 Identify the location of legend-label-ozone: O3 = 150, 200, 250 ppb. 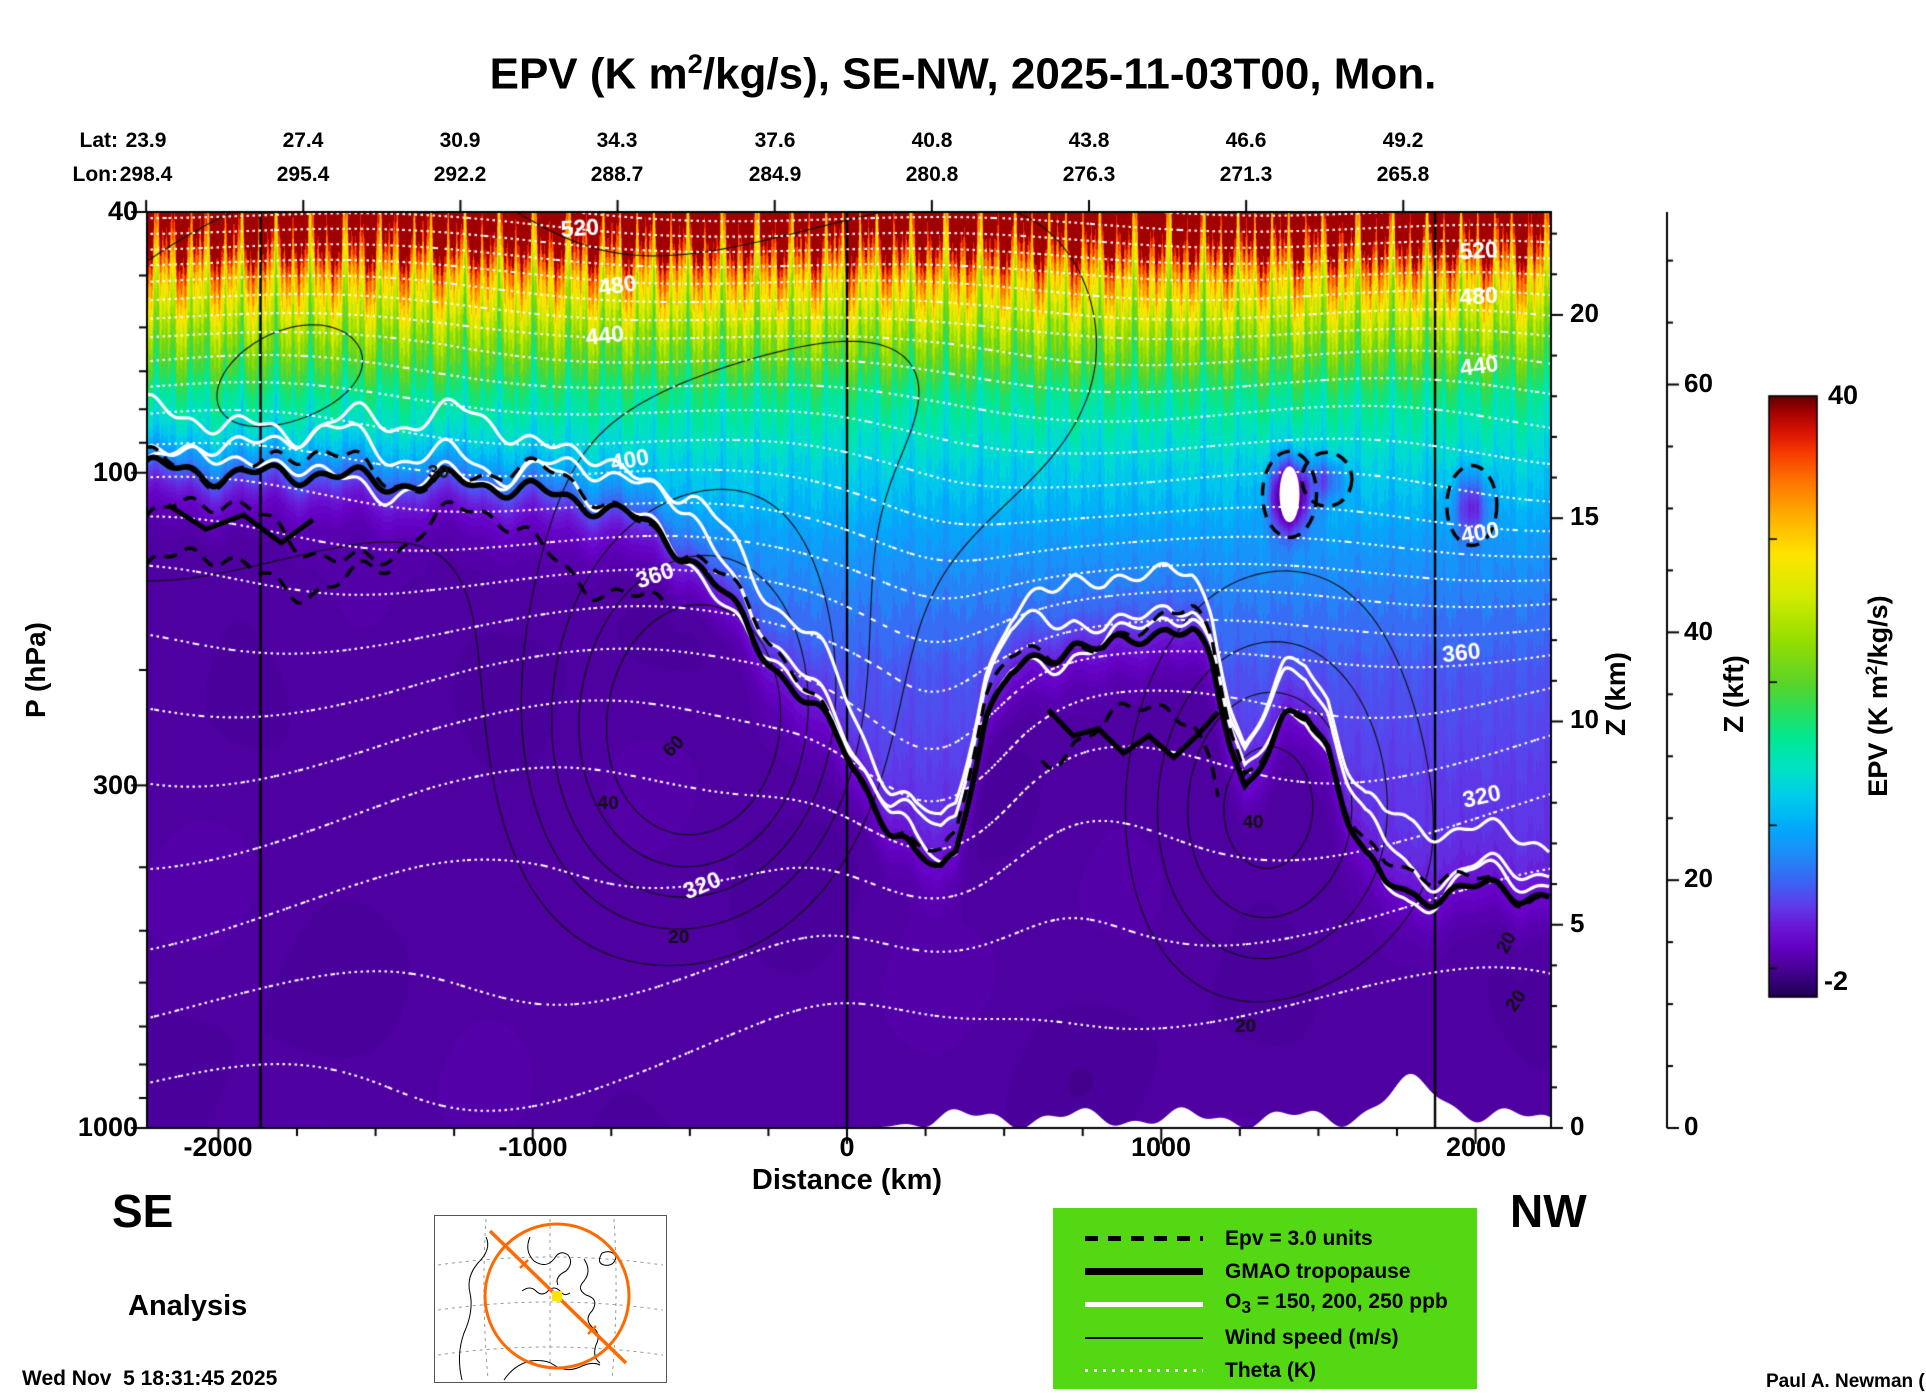
(1336, 1304).